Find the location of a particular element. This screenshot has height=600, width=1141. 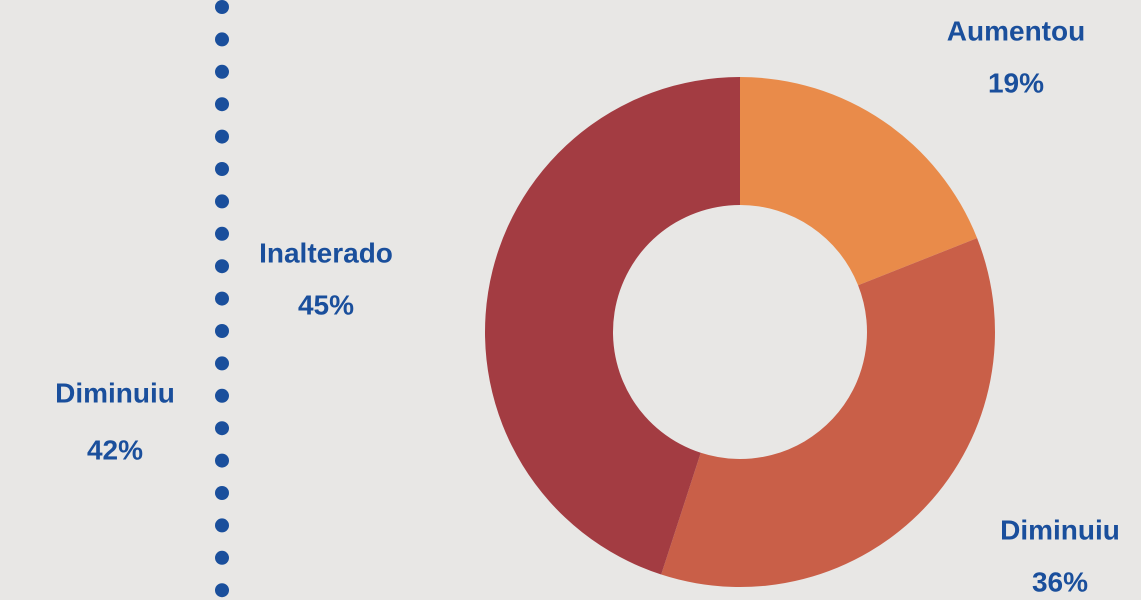

donut-slice is located at coordinates (859, 181).